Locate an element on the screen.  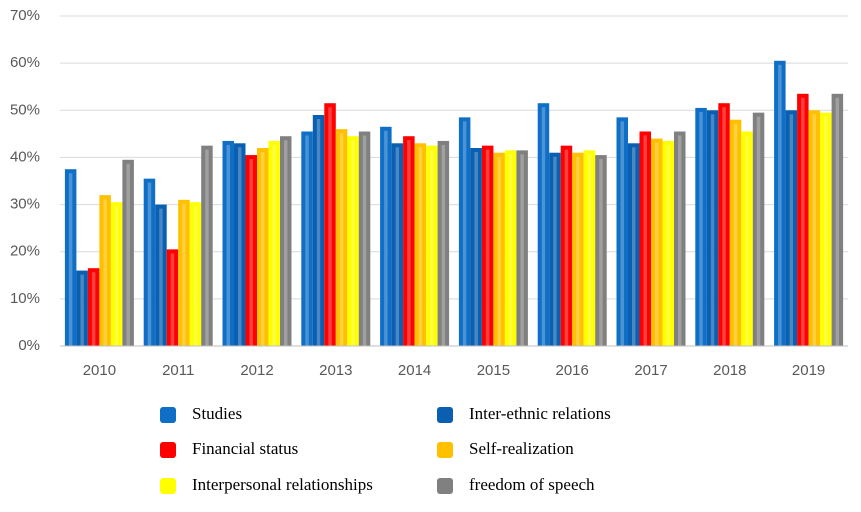
legend-label: Studies is located at coordinates (217, 413).